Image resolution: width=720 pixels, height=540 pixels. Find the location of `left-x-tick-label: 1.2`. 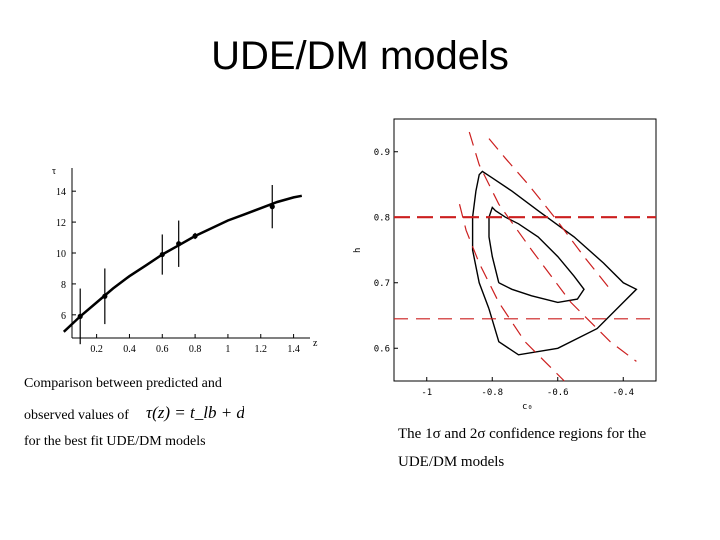

left-x-tick-label: 1.2 is located at coordinates (261, 349).